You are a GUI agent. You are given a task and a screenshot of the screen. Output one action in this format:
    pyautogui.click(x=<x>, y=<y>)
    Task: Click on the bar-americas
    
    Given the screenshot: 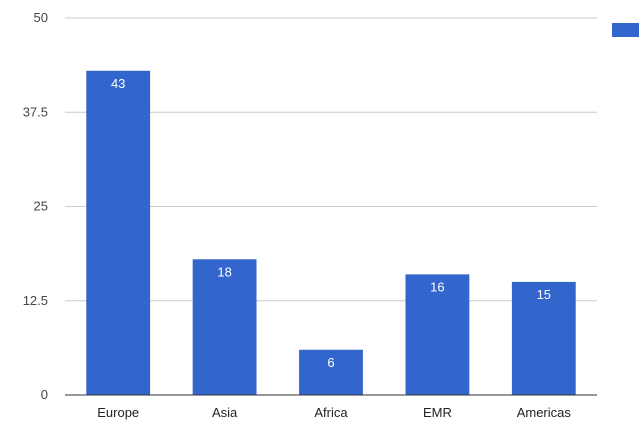 What is the action you would take?
    pyautogui.click(x=543, y=338)
    